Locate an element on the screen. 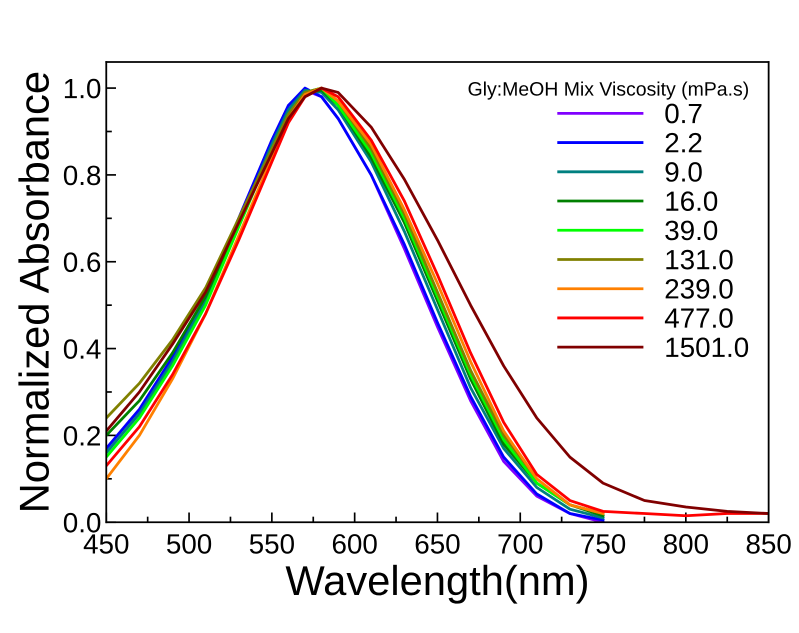 The height and width of the screenshot is (633, 799). legend-label: 1501.0 is located at coordinates (707, 347).